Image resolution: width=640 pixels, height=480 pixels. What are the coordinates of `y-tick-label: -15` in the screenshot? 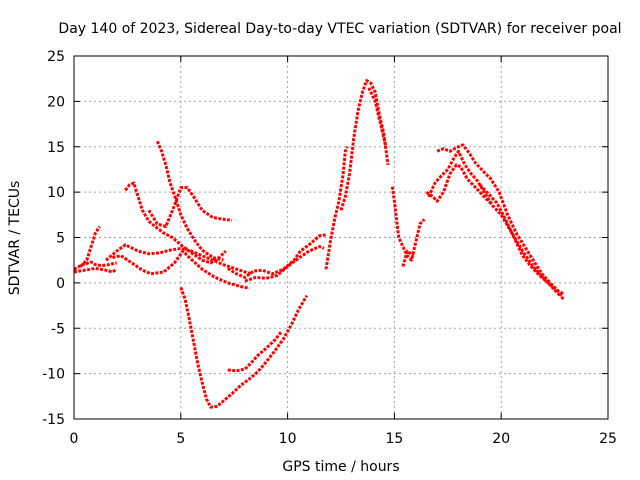 It's located at (53, 420).